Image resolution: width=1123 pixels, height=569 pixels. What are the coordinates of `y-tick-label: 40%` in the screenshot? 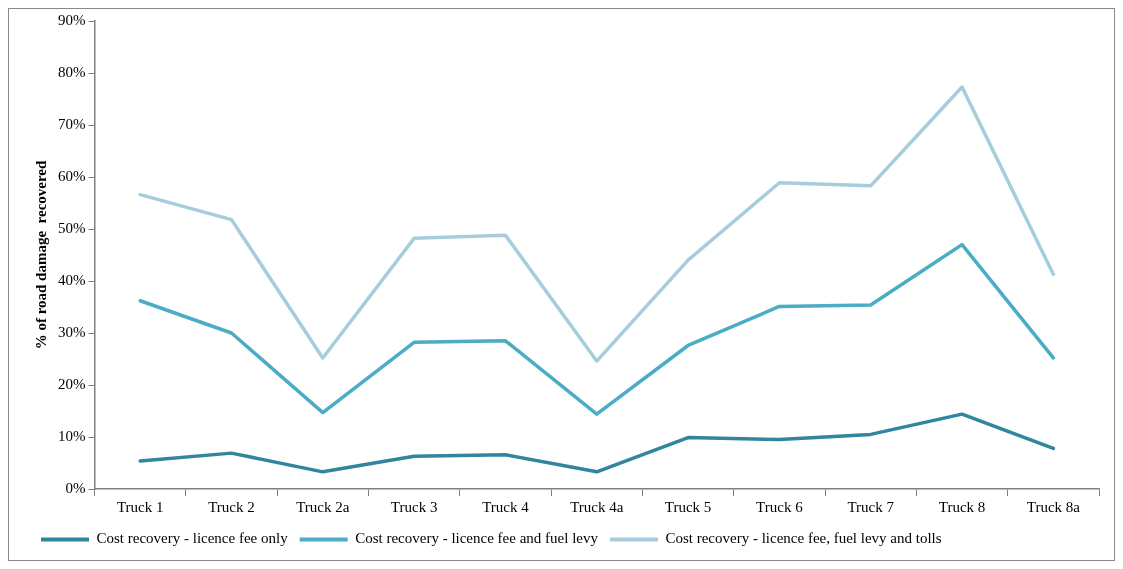 It's located at (72, 279).